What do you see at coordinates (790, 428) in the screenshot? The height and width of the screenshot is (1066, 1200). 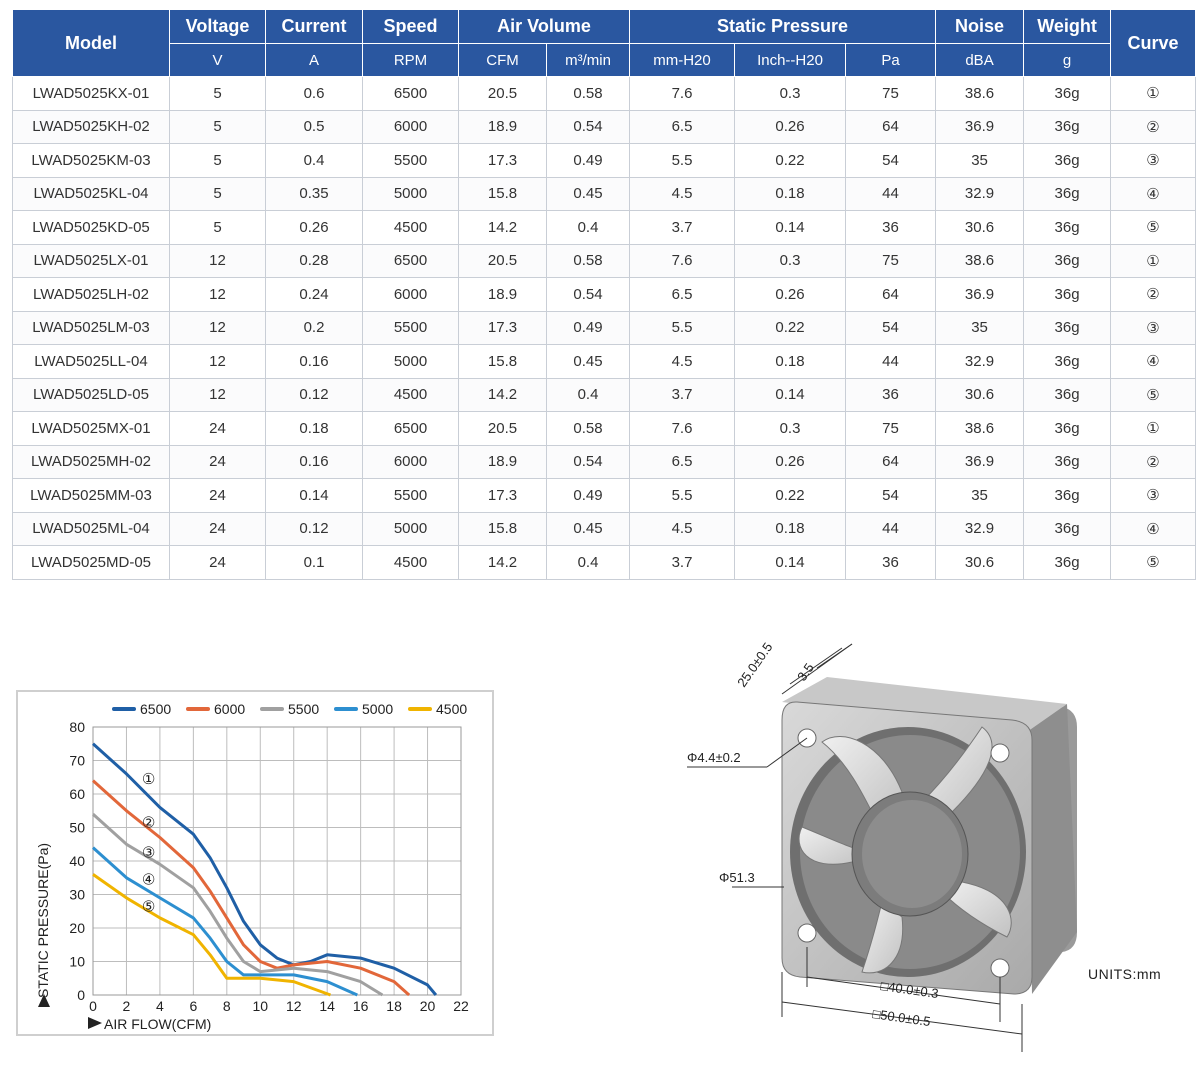 I see `table-cell: 0.3` at bounding box center [790, 428].